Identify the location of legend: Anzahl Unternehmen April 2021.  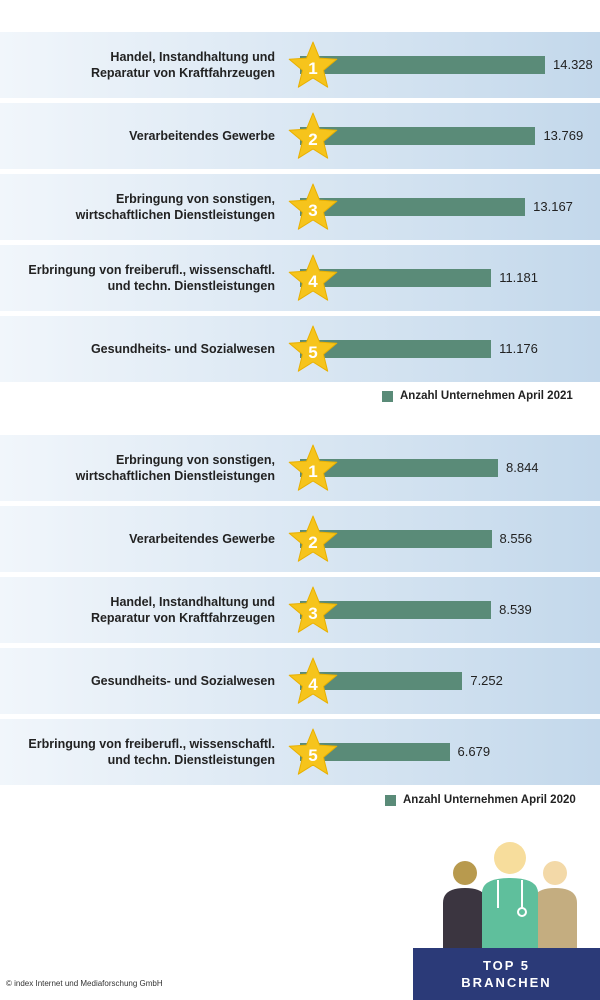
(477, 396).